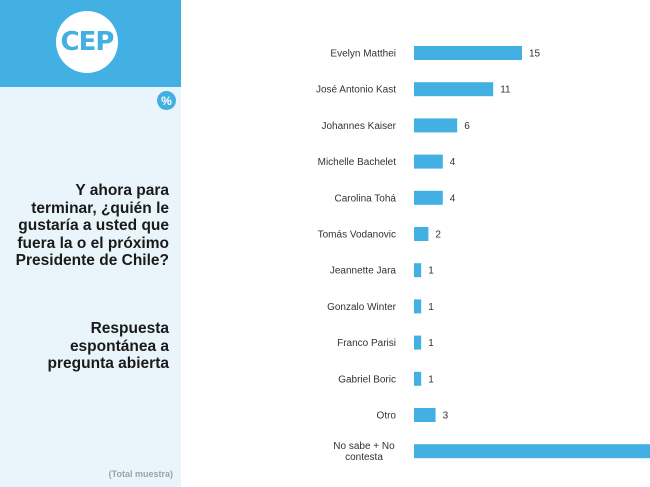  Describe the element at coordinates (363, 271) in the screenshot. I see `category-label: Jeannette Jara` at that location.